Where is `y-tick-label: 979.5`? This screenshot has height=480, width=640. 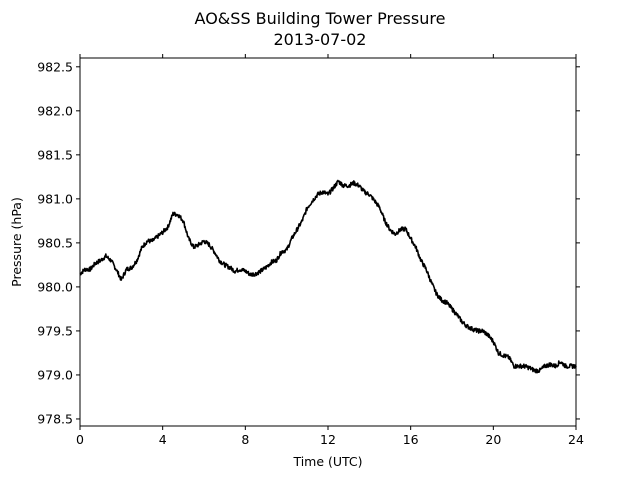
y-tick-label: 979.5 is located at coordinates (55, 330).